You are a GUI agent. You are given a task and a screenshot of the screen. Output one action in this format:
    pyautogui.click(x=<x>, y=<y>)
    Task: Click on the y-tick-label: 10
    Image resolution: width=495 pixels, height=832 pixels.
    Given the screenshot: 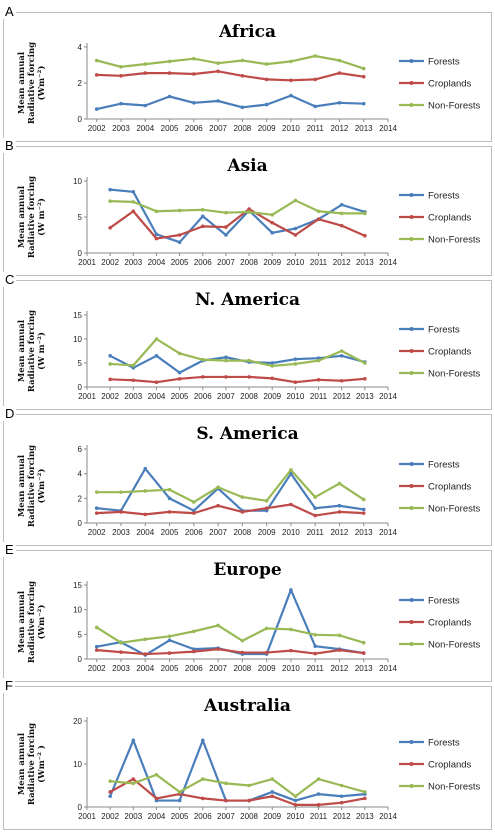 What is the action you would take?
    pyautogui.click(x=77, y=764)
    